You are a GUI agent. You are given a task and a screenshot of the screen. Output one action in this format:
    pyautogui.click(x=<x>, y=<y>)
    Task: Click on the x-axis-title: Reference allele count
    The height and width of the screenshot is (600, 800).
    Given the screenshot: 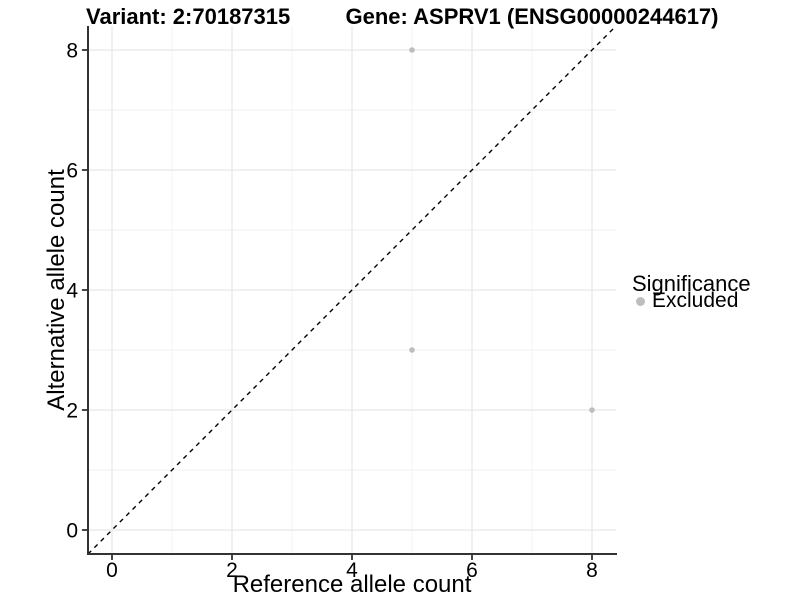 What is the action you would take?
    pyautogui.click(x=352, y=584)
    